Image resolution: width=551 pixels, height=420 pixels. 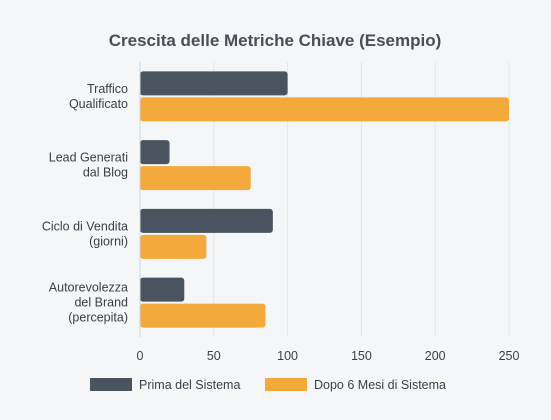 What do you see at coordinates (85, 226) in the screenshot?
I see `category-label-2-line-0: Ciclo di Vendita` at bounding box center [85, 226].